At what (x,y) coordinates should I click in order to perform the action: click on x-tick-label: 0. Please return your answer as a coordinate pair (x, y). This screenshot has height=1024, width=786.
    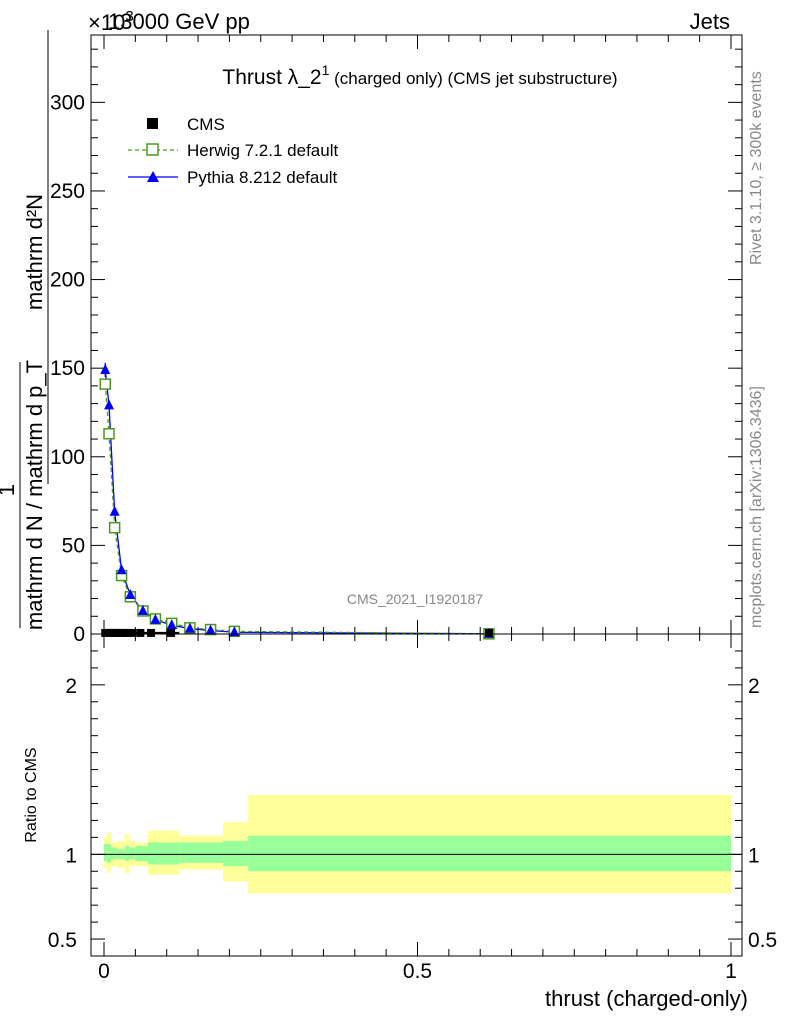
    Looking at the image, I should click on (104, 971).